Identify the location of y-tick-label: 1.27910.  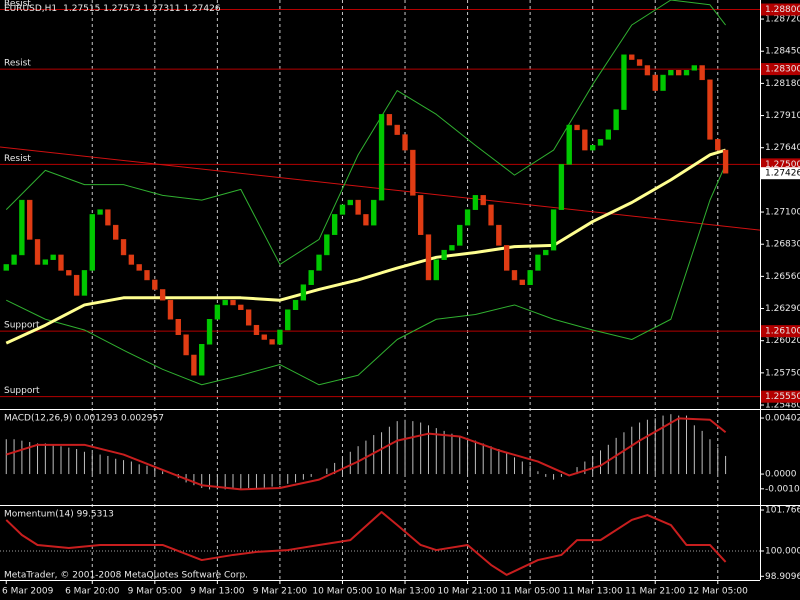
(782, 116).